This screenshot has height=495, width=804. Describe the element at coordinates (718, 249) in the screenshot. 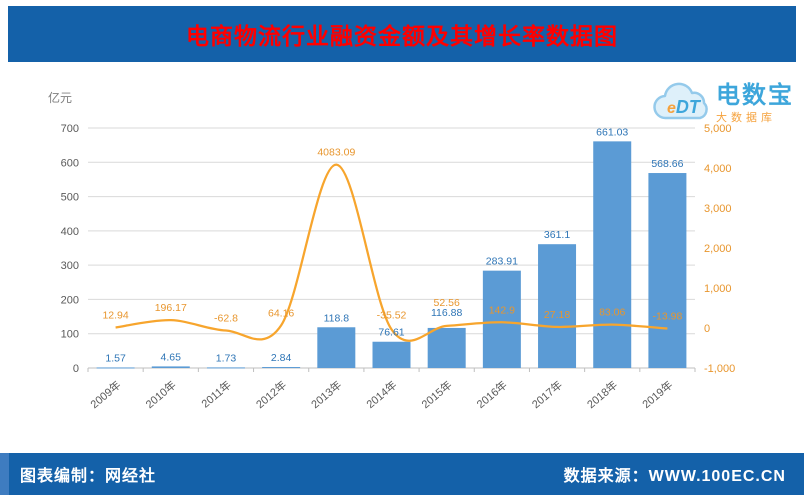

I see `right-axis-tick: 2,000` at that location.